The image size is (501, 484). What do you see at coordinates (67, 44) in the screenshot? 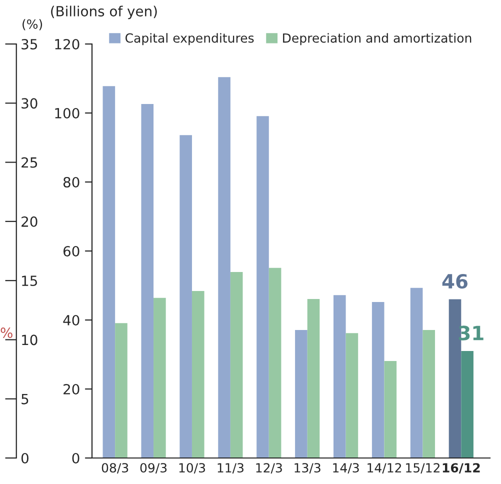
I see `y-tick-label: 120` at bounding box center [67, 44].